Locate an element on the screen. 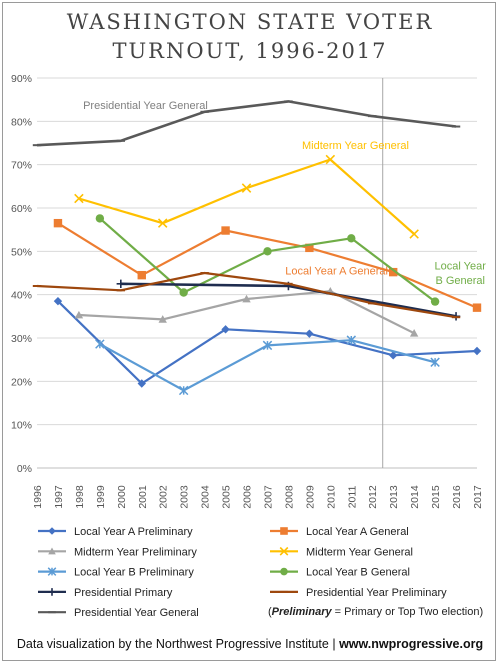 This screenshot has width=500, height=665. y-tick-label: 50% is located at coordinates (21, 252).